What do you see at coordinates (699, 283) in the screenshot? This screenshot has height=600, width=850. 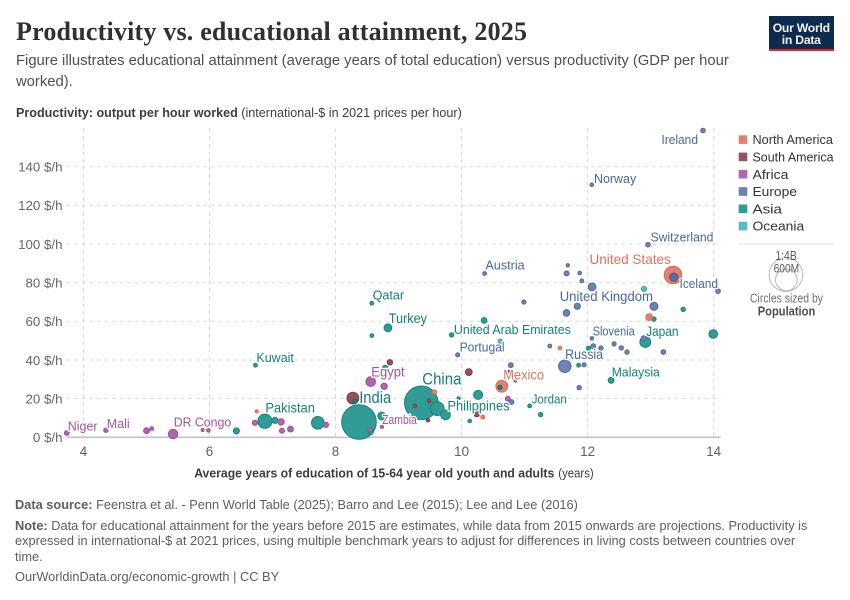 I see `svg-text: Iceland` at bounding box center [699, 283].